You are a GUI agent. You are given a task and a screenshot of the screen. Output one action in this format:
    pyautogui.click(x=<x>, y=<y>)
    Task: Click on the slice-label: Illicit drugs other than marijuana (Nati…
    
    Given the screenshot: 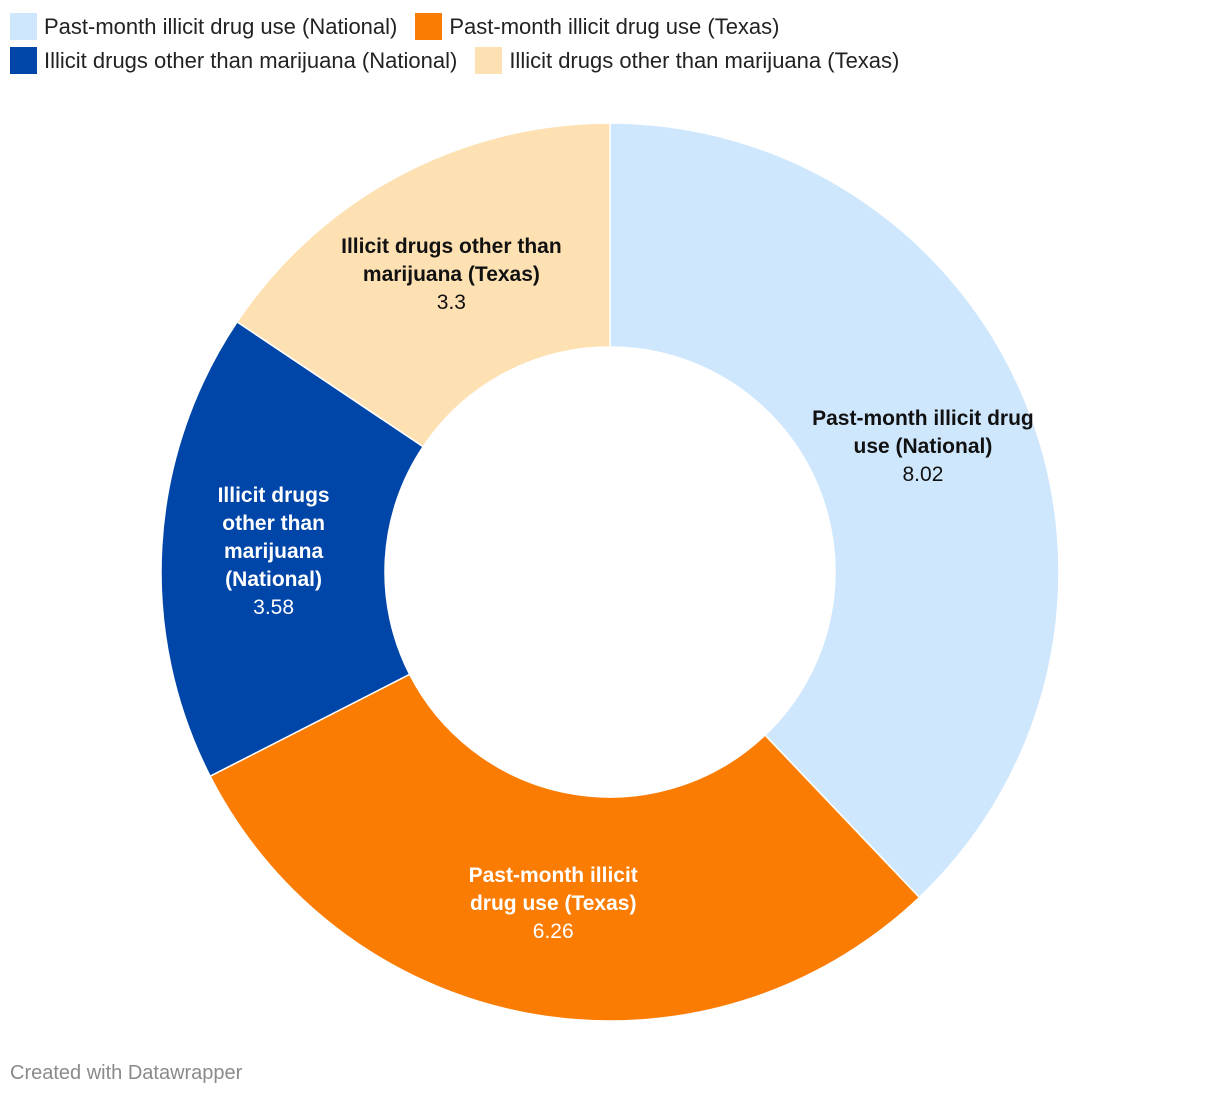 What is the action you would take?
    pyautogui.click(x=274, y=552)
    